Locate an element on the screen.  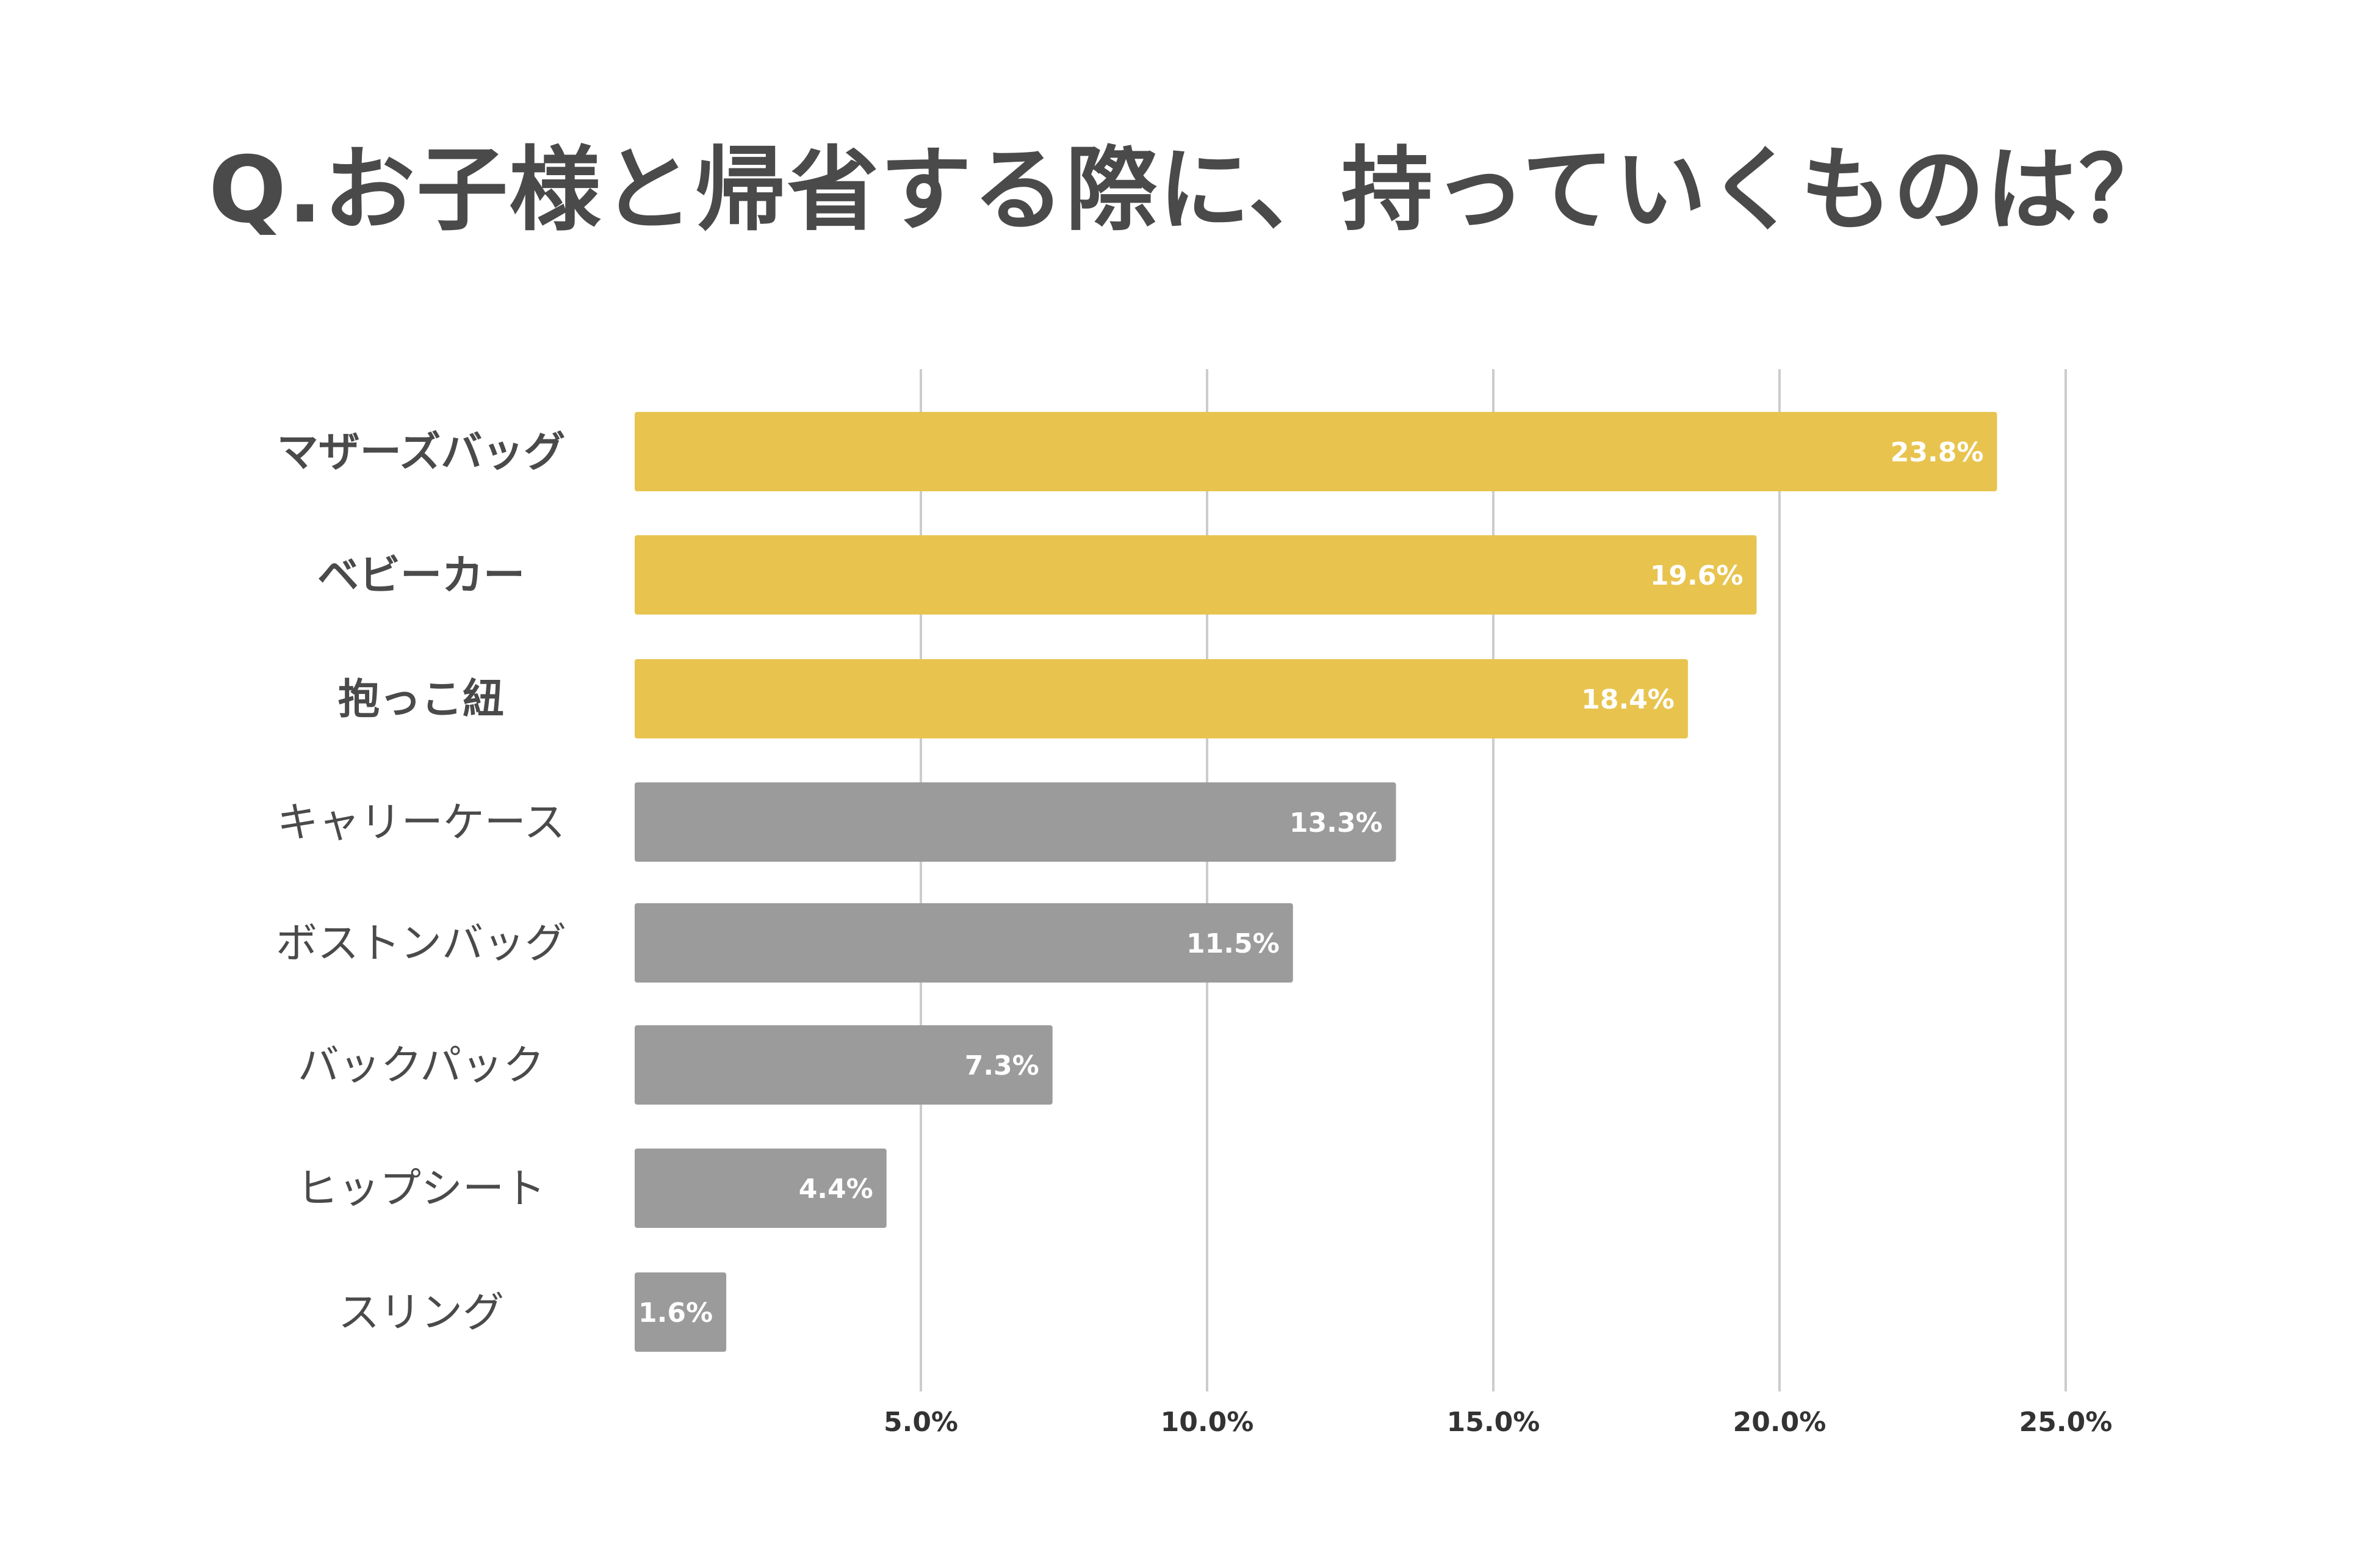
data-label: 23.8% is located at coordinates (1938, 452).